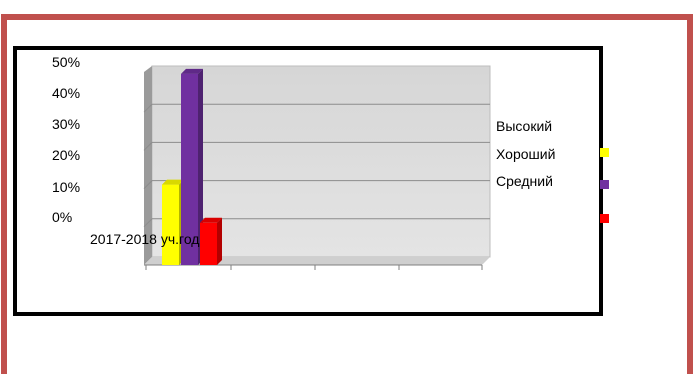 This screenshot has height=374, width=700. I want to click on y-tick-label: 0%, so click(62, 217).